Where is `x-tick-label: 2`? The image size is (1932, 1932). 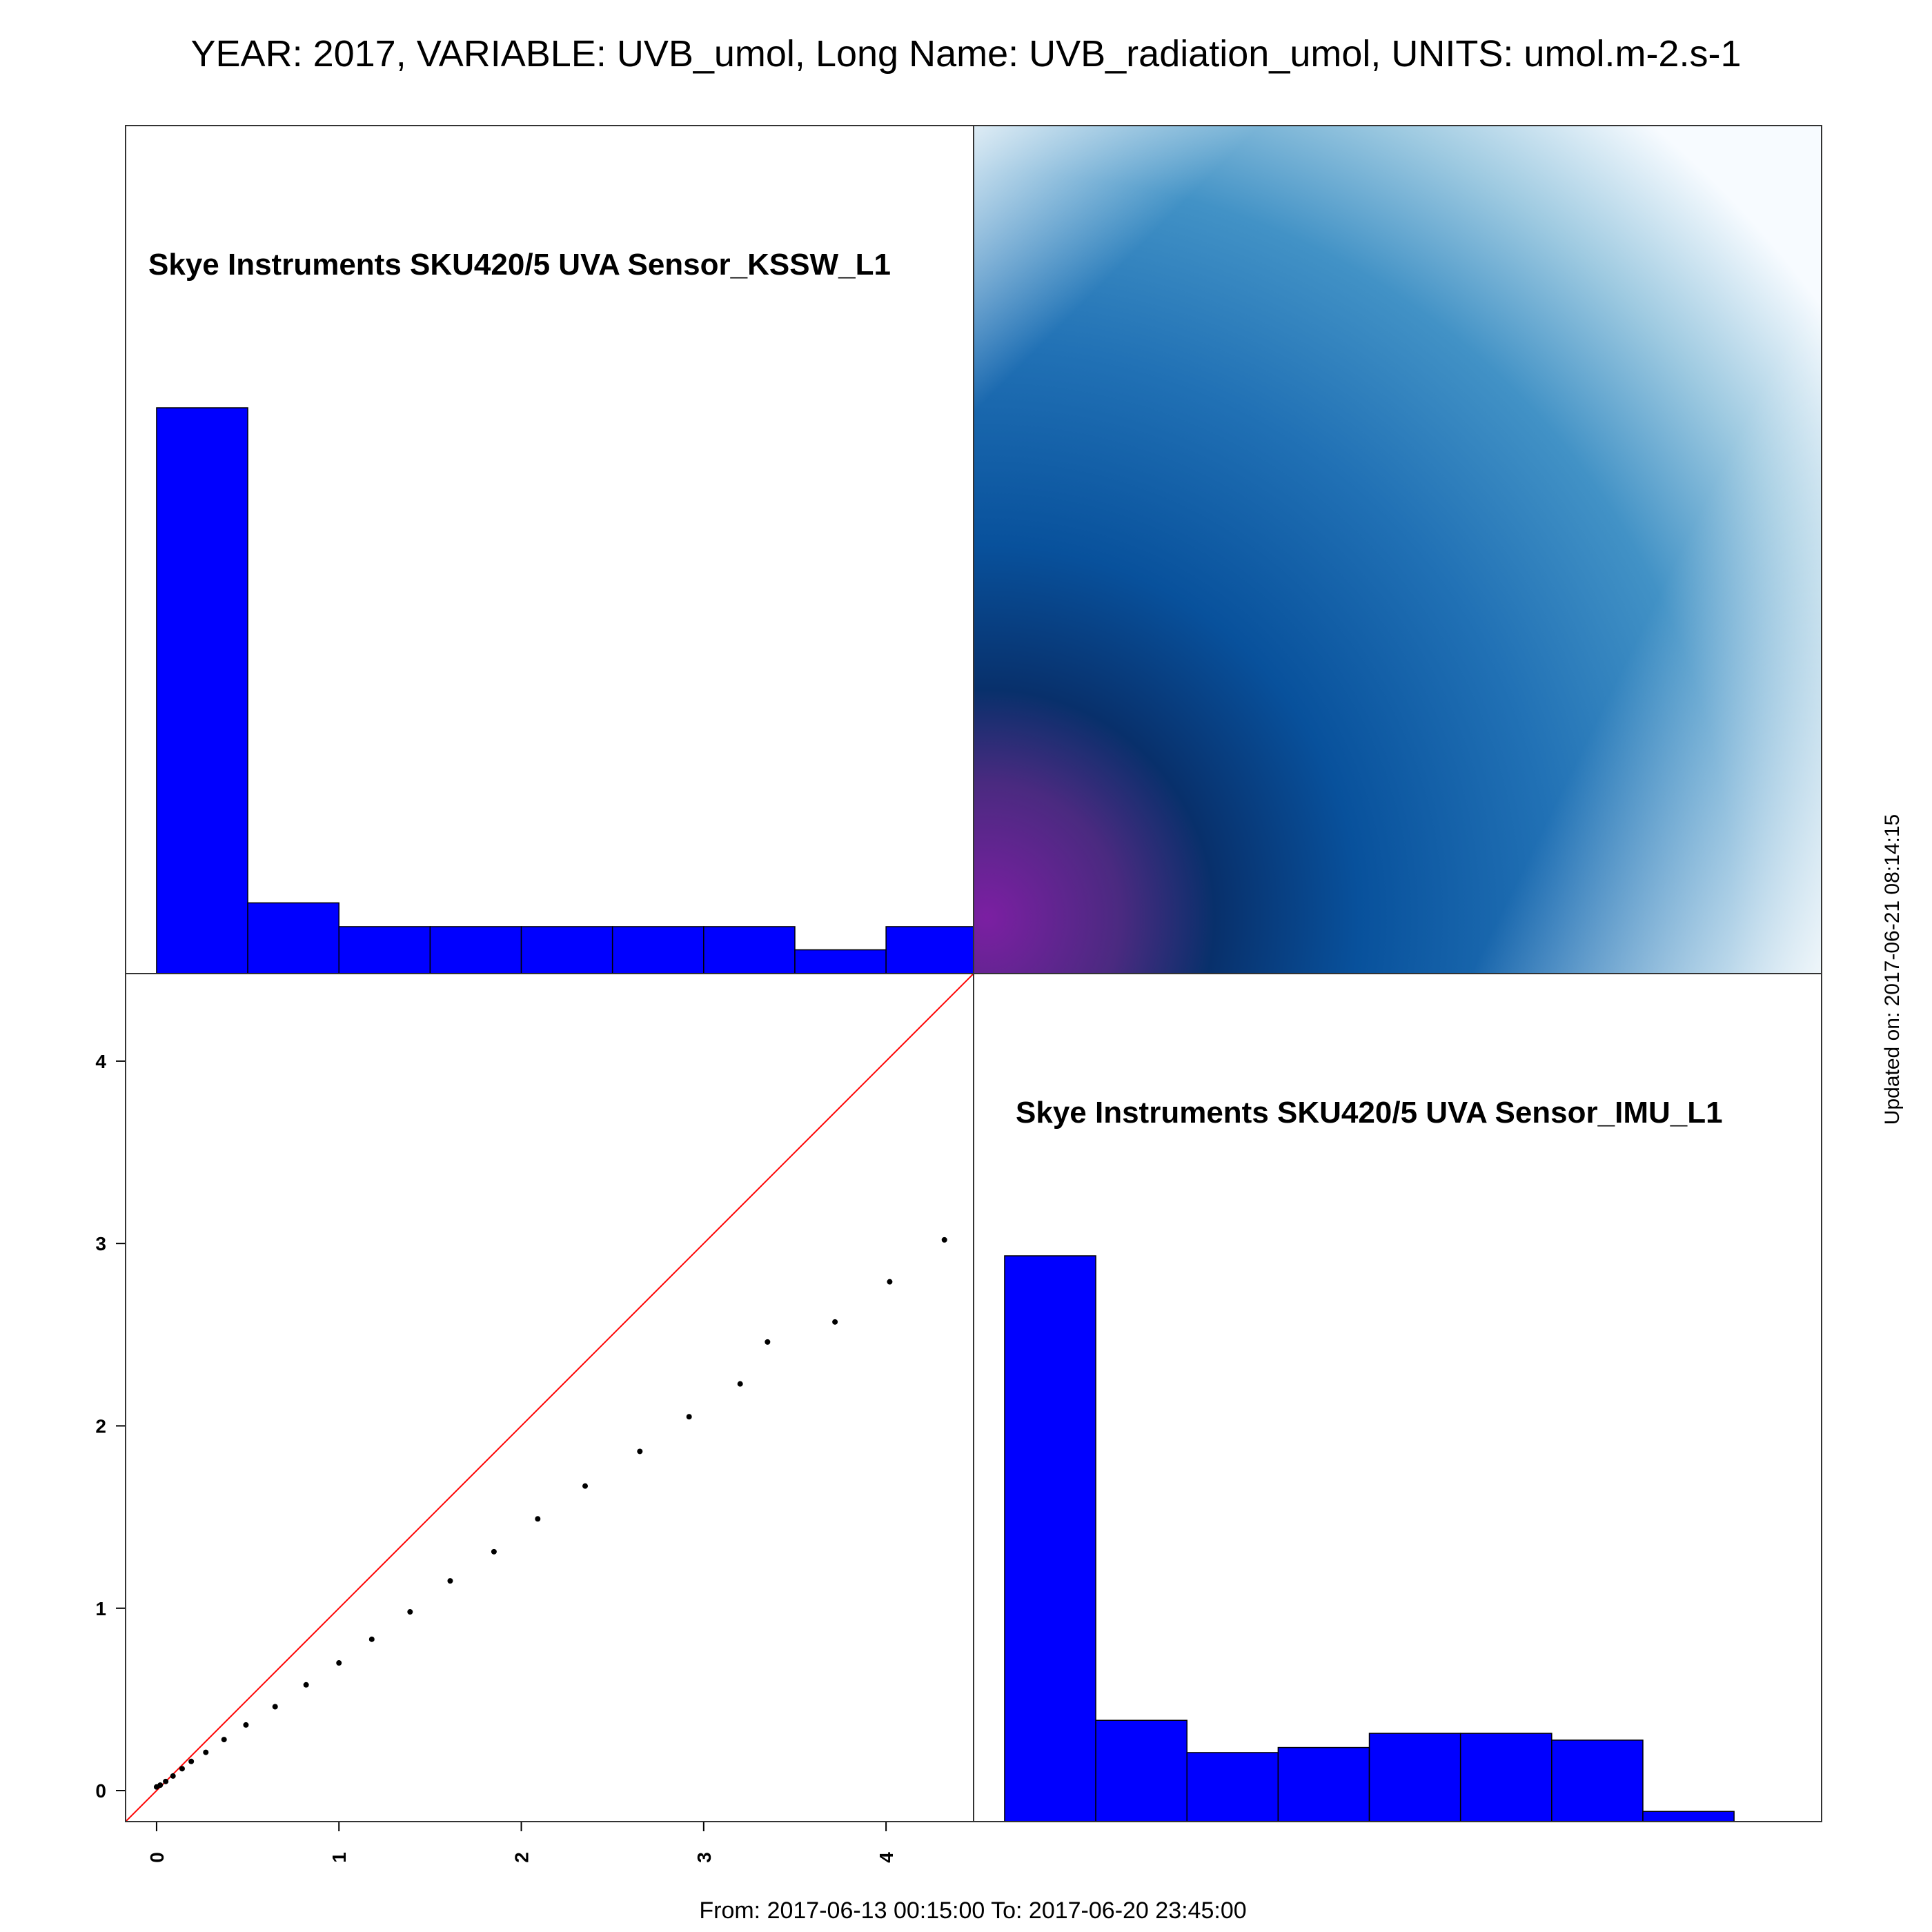 x-tick-label: 2 is located at coordinates (522, 1857).